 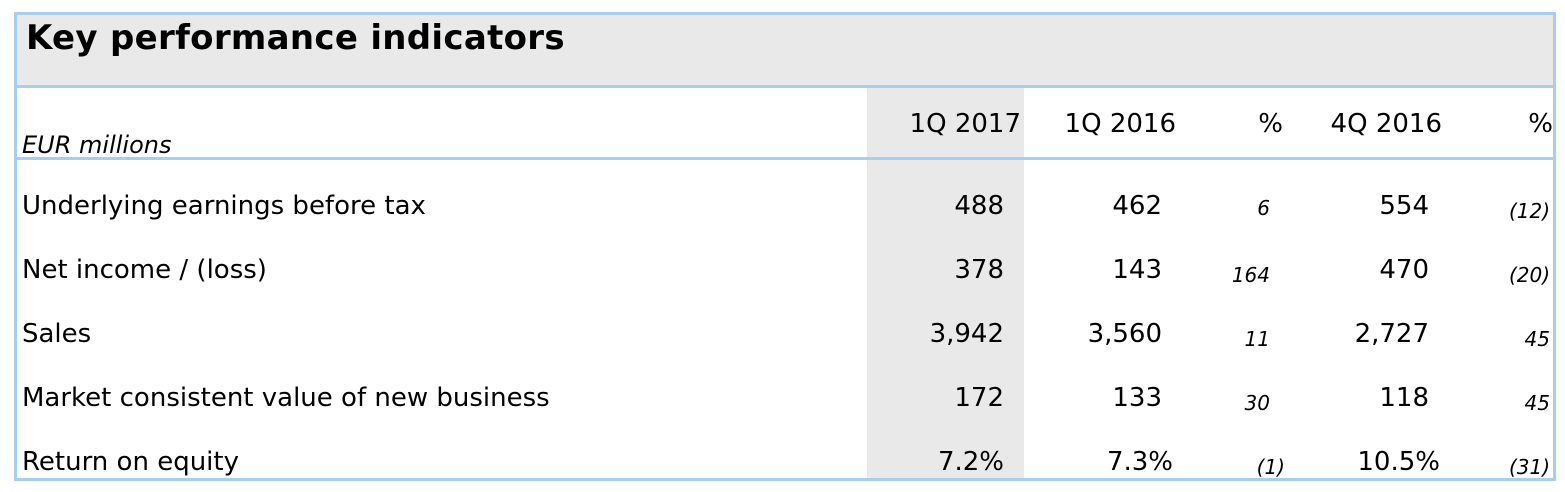 What do you see at coordinates (1529, 211) in the screenshot?
I see `cell-pct-qoq: (12)` at bounding box center [1529, 211].